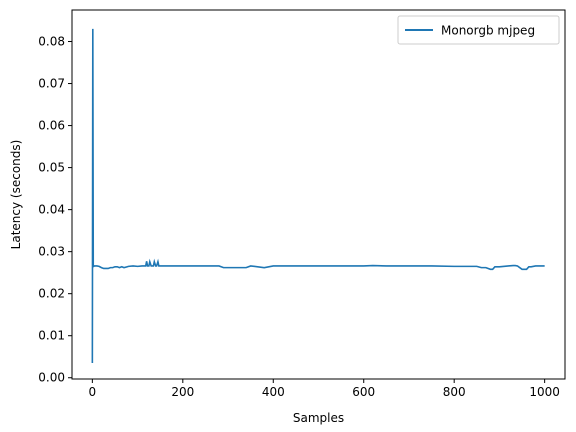 The image size is (576, 432). What do you see at coordinates (273, 392) in the screenshot?
I see `x-tick-label: 400` at bounding box center [273, 392].